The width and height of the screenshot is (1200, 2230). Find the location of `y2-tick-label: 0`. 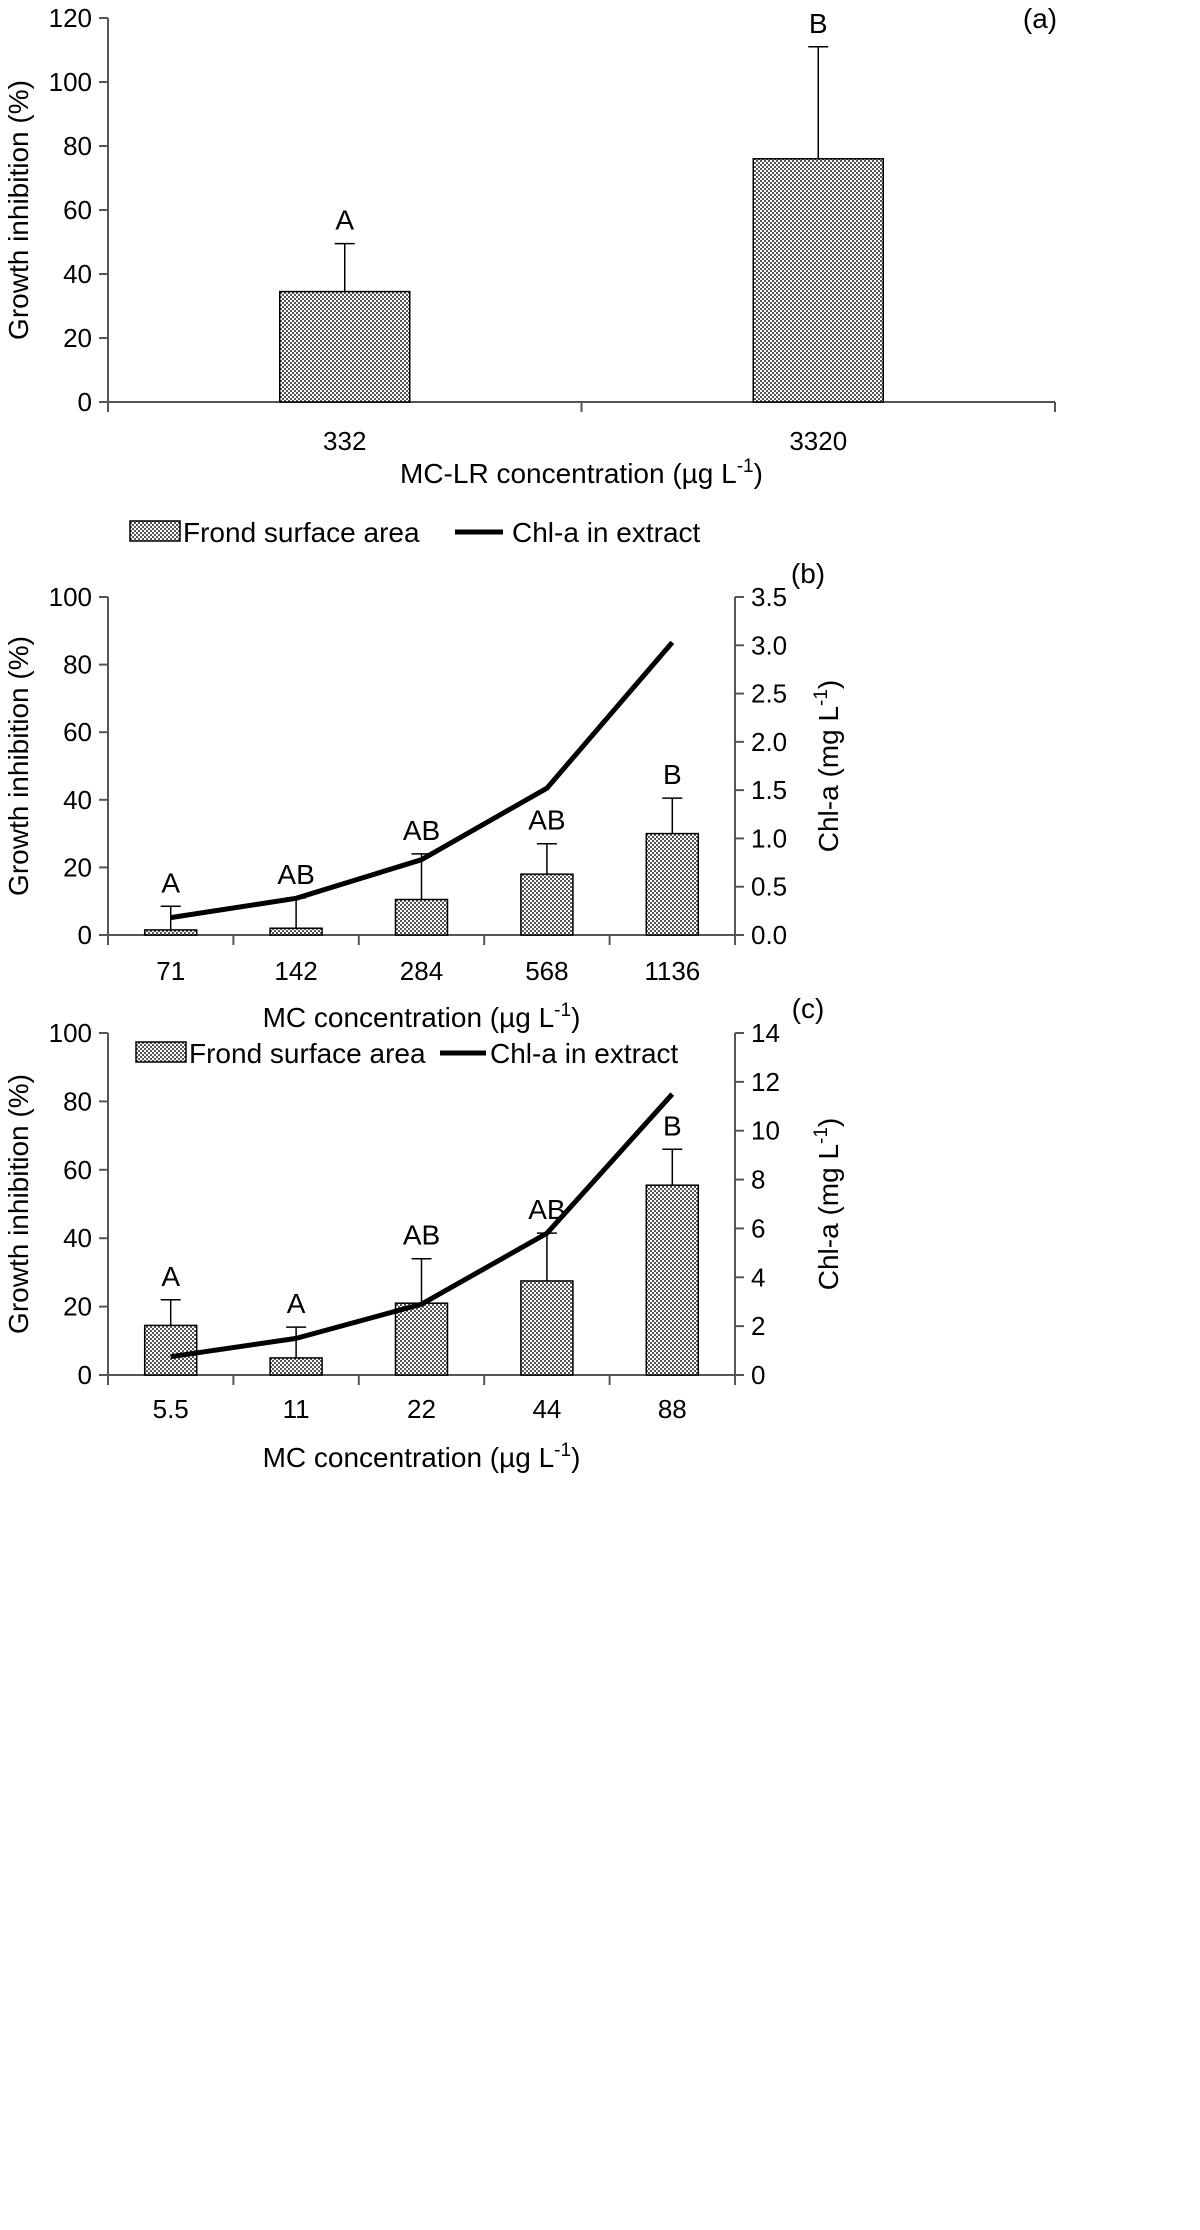

y2-tick-label: 0 is located at coordinates (758, 1375).